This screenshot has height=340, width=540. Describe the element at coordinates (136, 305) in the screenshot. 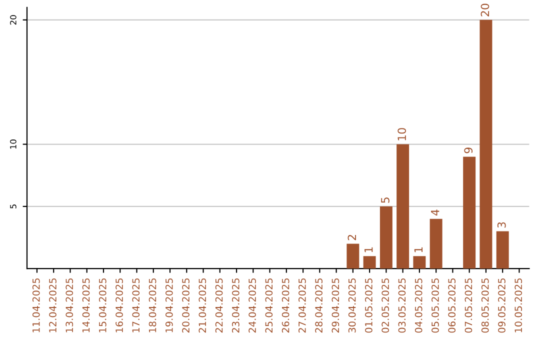

I see `x-tick-label: 17.04.2025` at that location.